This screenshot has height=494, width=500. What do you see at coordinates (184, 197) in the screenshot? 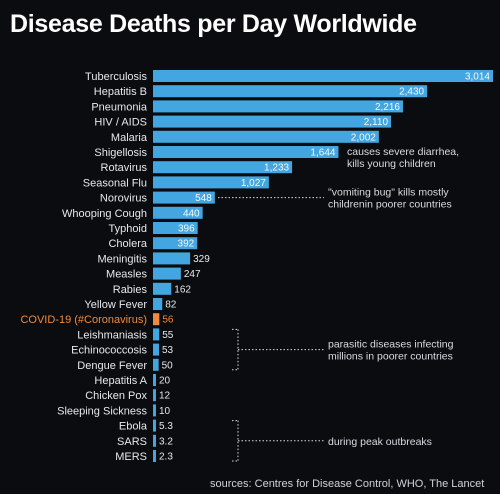
I see `bar-norovirus` at bounding box center [184, 197].